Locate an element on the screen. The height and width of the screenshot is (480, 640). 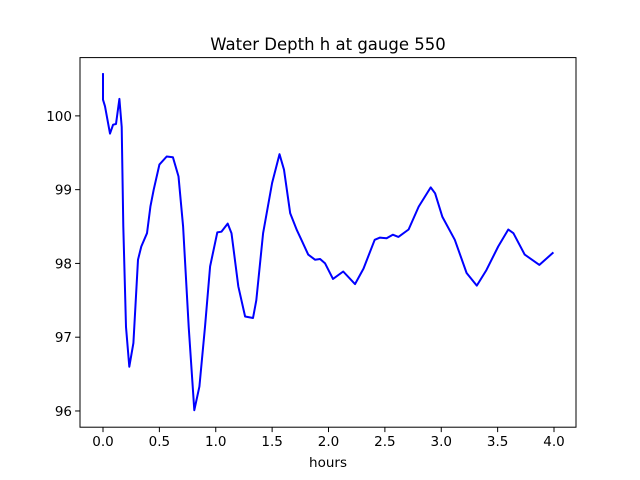
x-tick-label: 3.0 is located at coordinates (441, 442).